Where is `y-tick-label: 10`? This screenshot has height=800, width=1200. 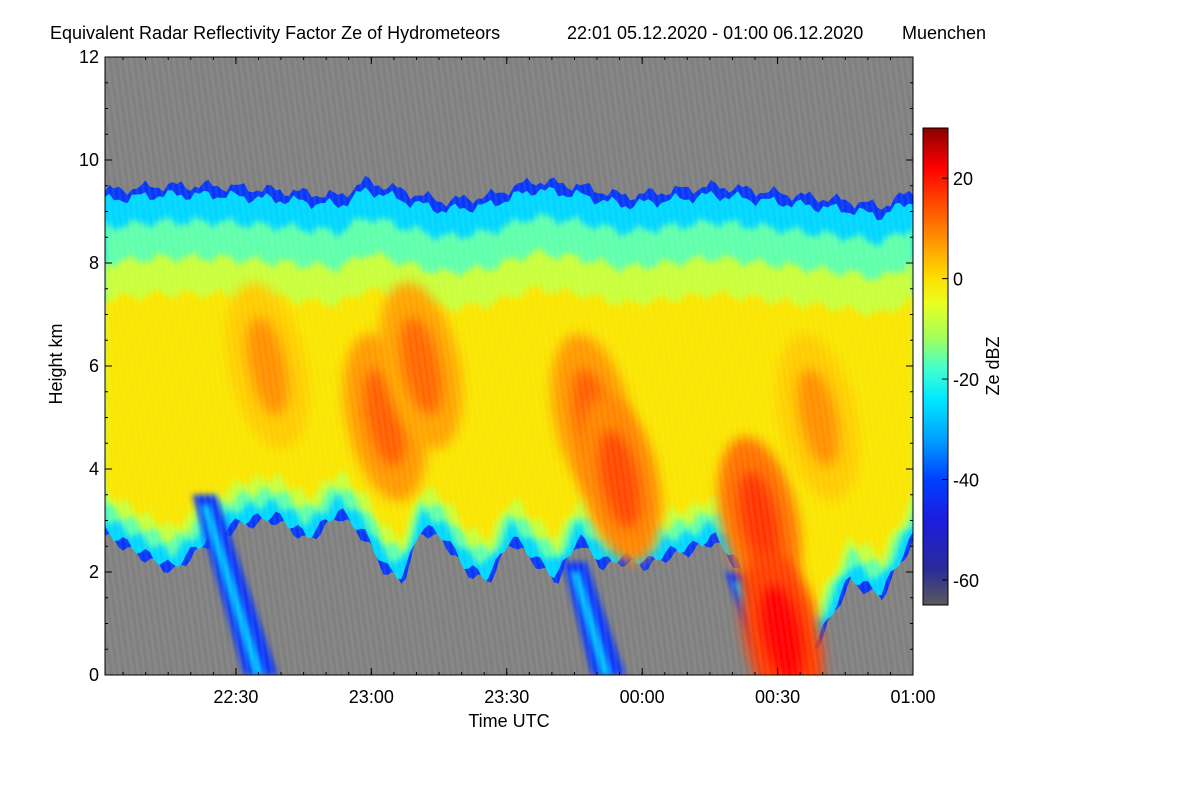 y-tick-label: 10 is located at coordinates (89, 160).